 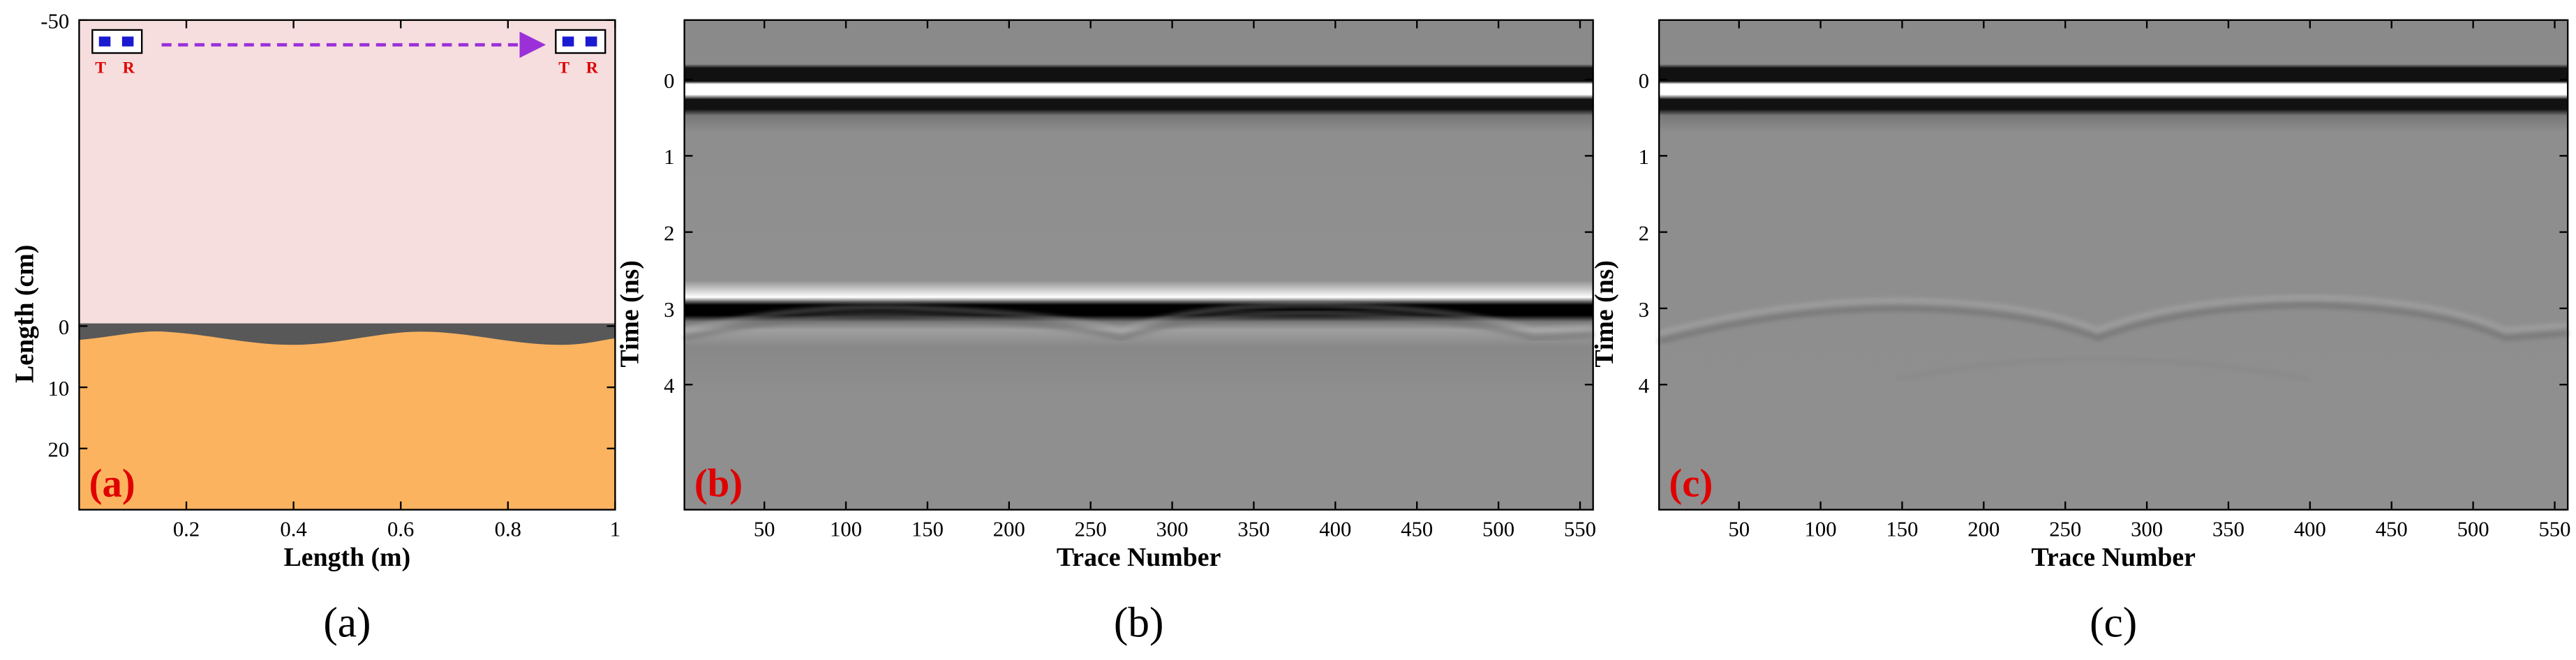 I want to click on caption: (a), so click(x=347, y=623).